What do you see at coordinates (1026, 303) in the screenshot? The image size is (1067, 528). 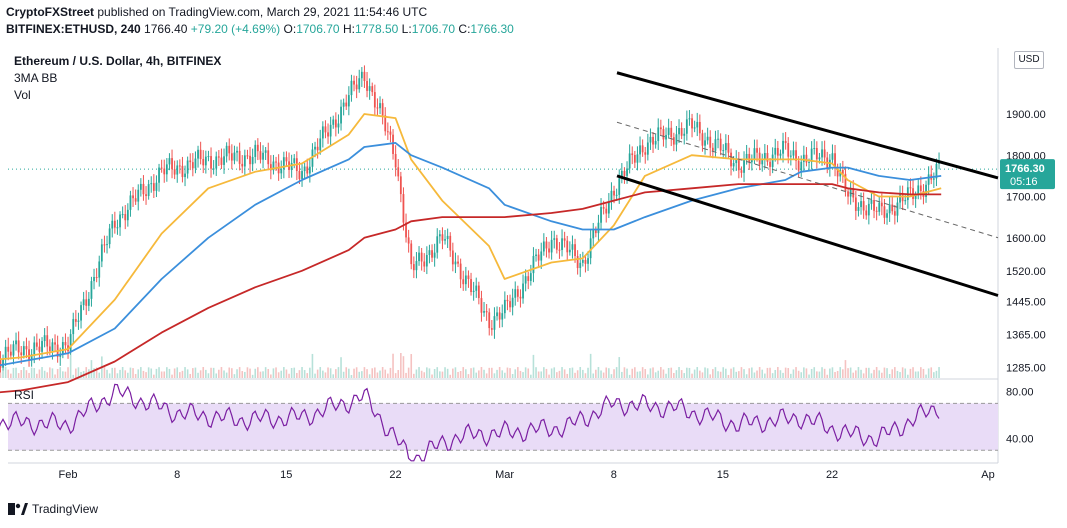 I see `price-tick-label: 1445.00` at bounding box center [1026, 303].